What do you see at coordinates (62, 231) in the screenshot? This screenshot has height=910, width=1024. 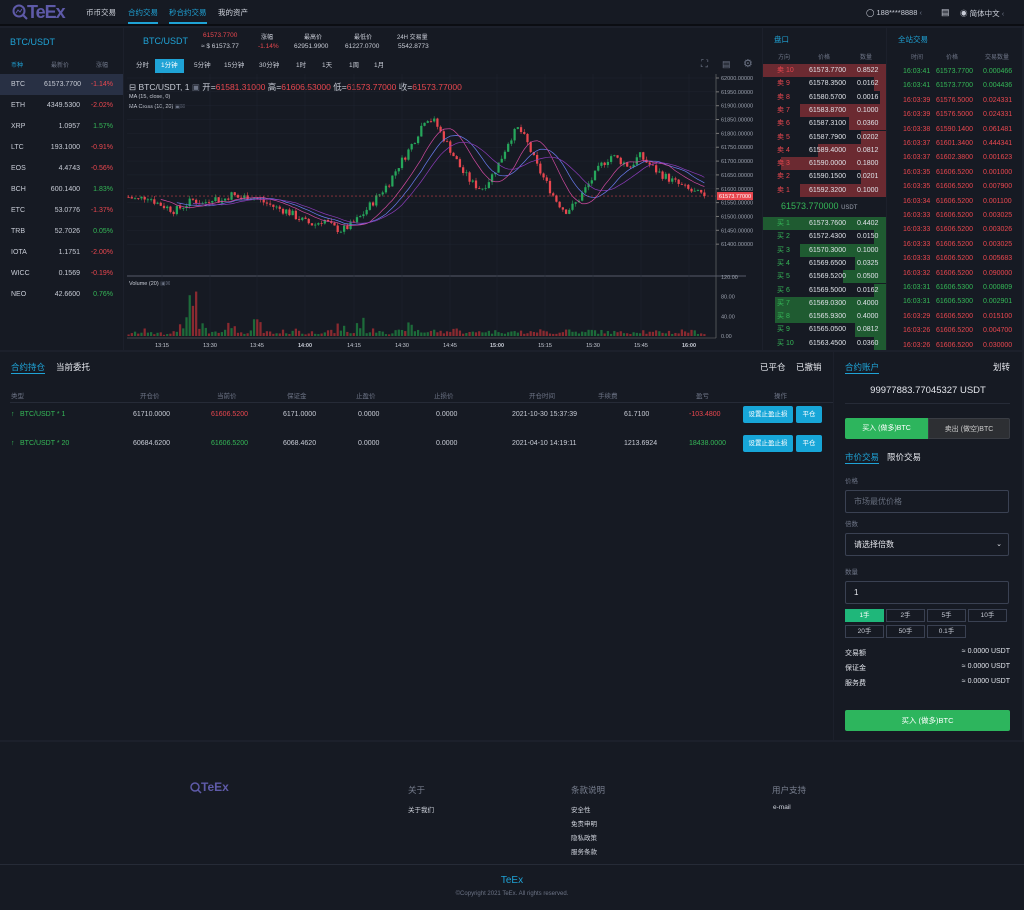 I see `market-row: TRB 52.7026 0.05%` at bounding box center [62, 231].